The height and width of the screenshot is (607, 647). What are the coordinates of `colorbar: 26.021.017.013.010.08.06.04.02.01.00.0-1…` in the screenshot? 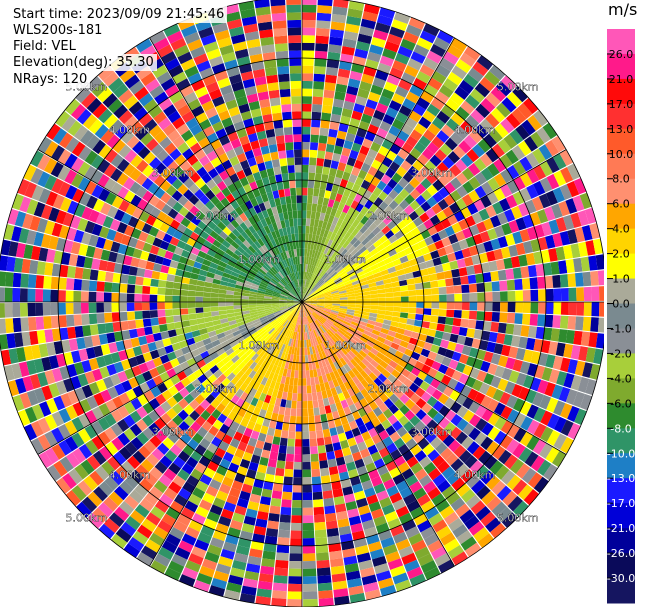 It's located at (621, 316).